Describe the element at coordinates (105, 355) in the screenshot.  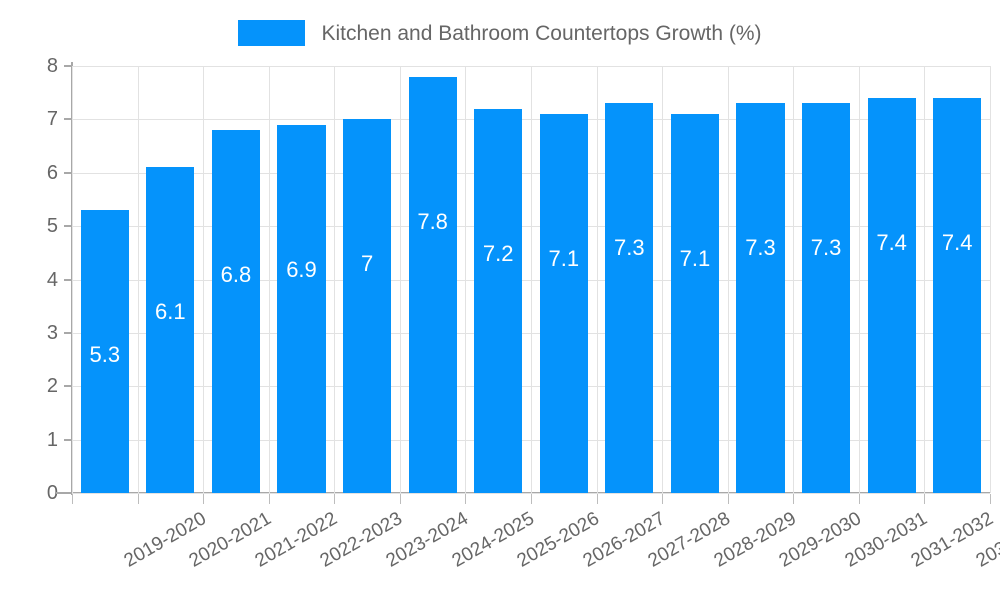
I see `bar-value-label: 5.3` at that location.